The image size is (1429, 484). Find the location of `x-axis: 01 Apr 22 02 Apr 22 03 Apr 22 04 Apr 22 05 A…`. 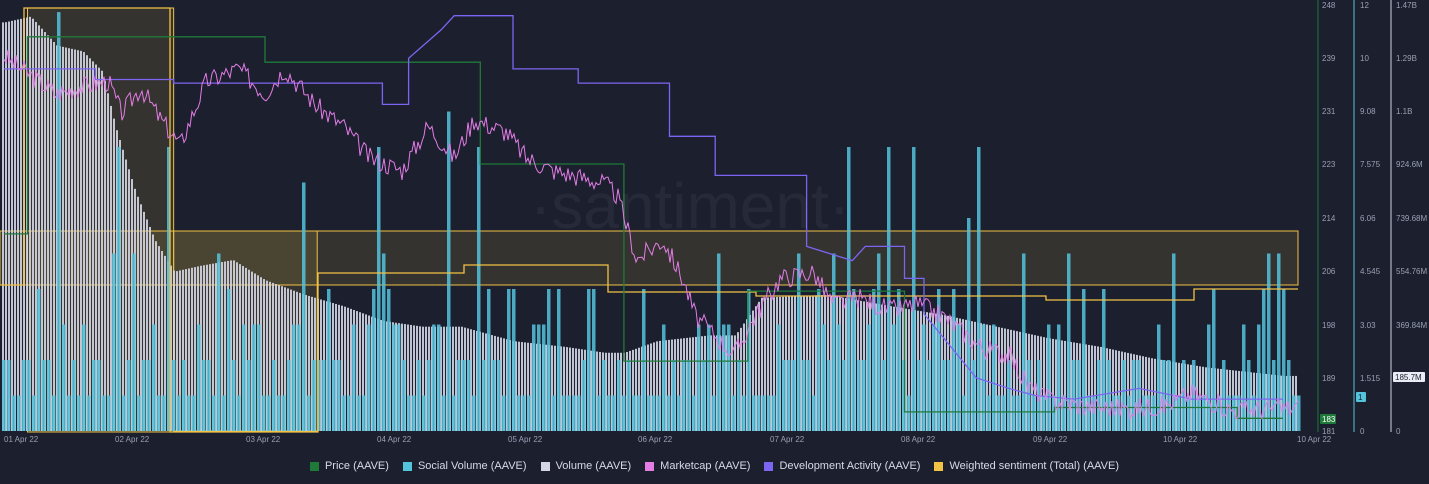

x-axis: 01 Apr 22 02 Apr 22 03 Apr 22 04 Apr 22 05 A… is located at coordinates (668, 439).